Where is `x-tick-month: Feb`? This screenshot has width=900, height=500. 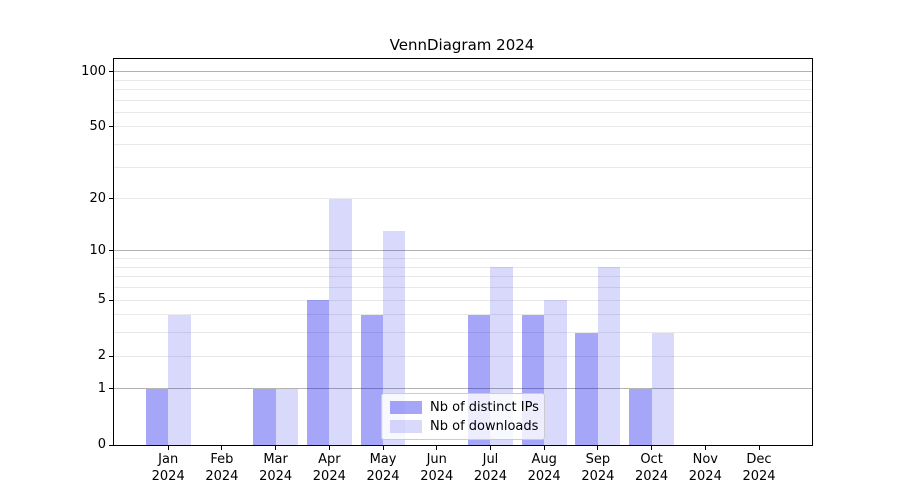
x-tick-month: Feb is located at coordinates (222, 459).